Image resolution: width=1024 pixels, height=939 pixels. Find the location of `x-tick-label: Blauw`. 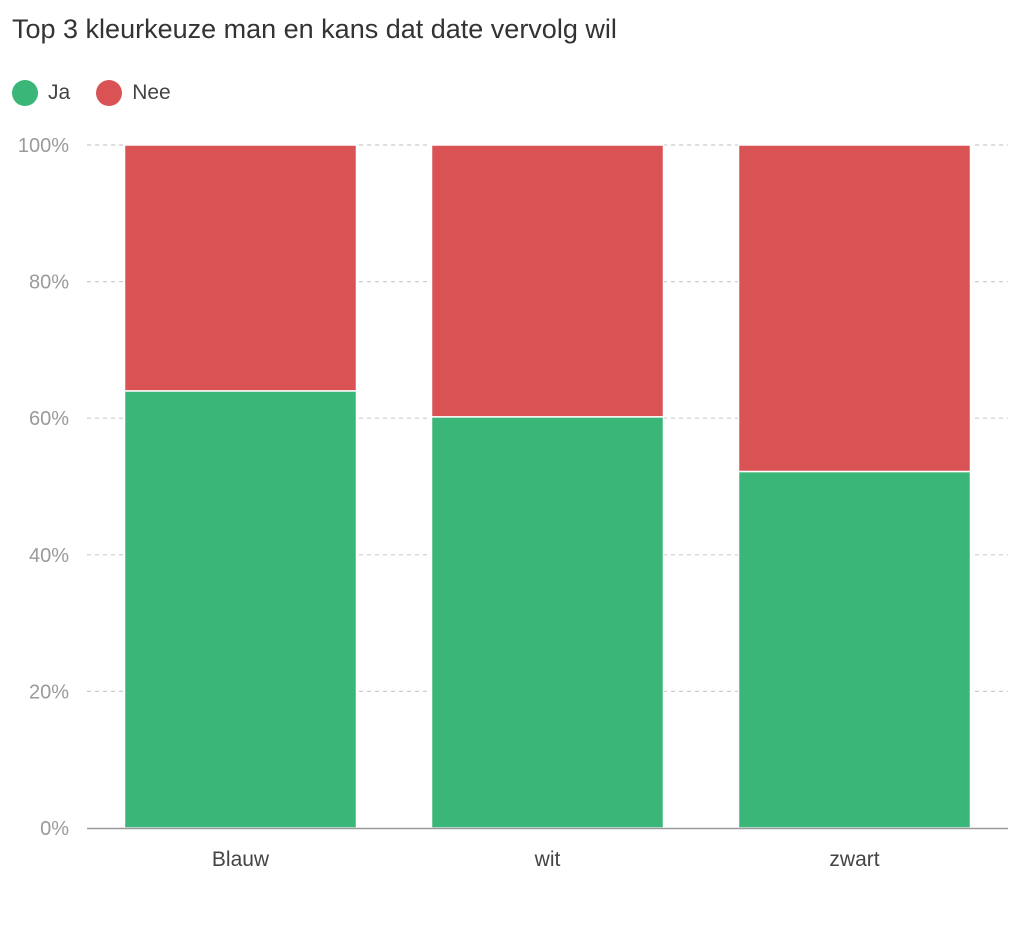

x-tick-label: Blauw is located at coordinates (241, 859).